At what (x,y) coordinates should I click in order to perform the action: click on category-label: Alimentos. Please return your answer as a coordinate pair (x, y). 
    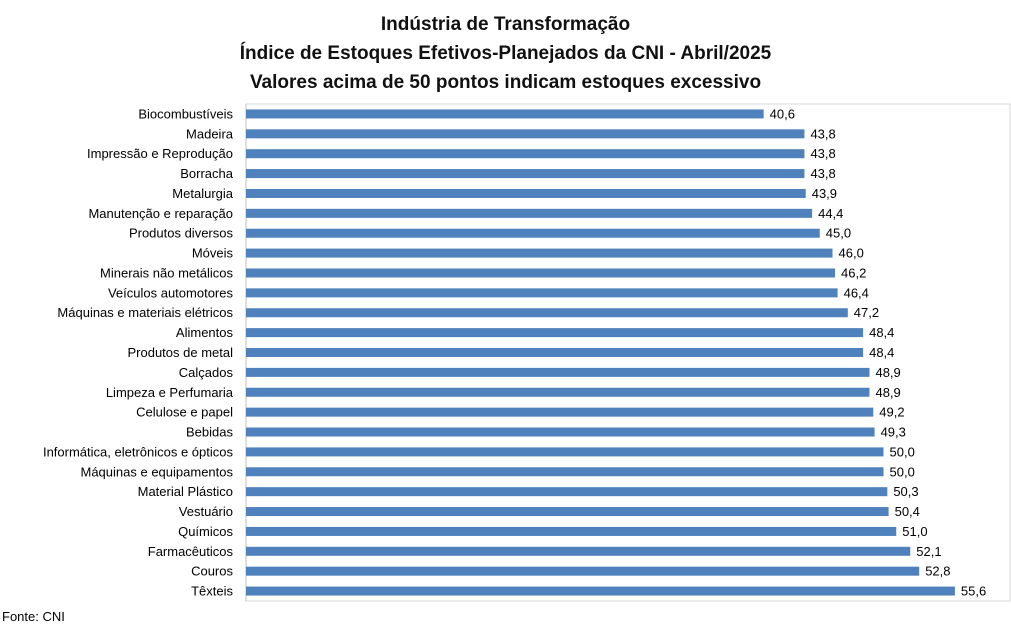
    Looking at the image, I should click on (205, 332).